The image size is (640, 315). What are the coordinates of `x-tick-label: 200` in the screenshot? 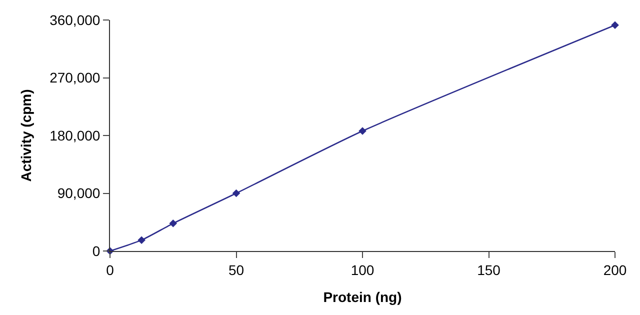 It's located at (615, 270).